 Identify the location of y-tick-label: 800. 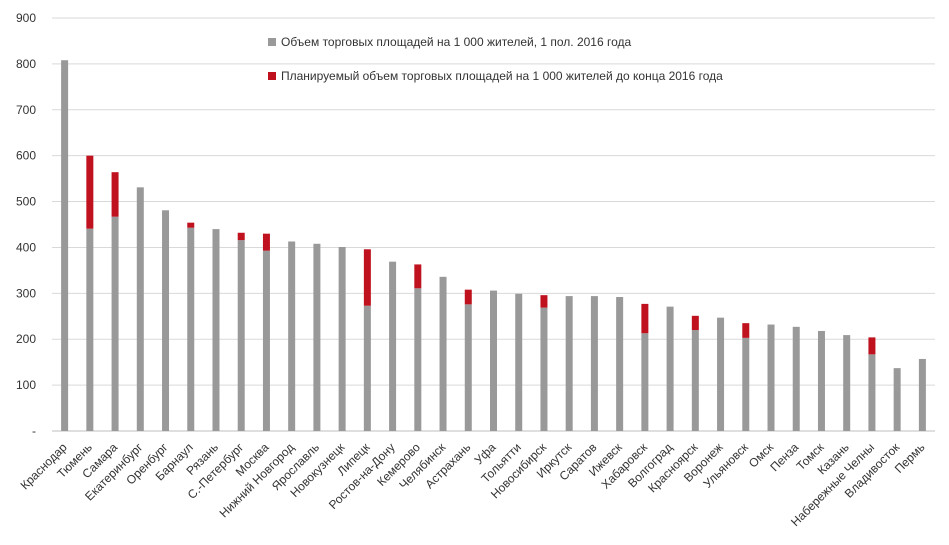
(26, 64).